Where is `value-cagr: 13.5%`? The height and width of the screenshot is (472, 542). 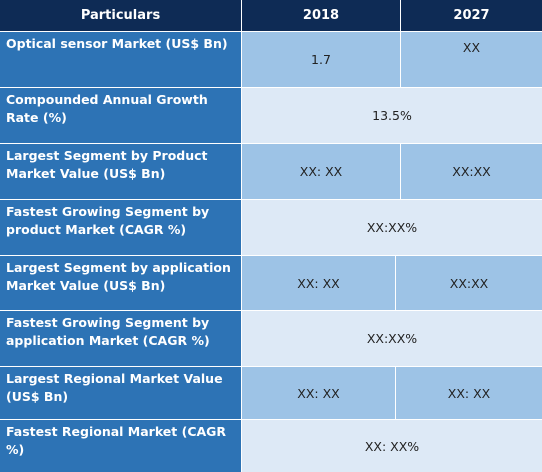 value-cagr: 13.5% is located at coordinates (392, 115).